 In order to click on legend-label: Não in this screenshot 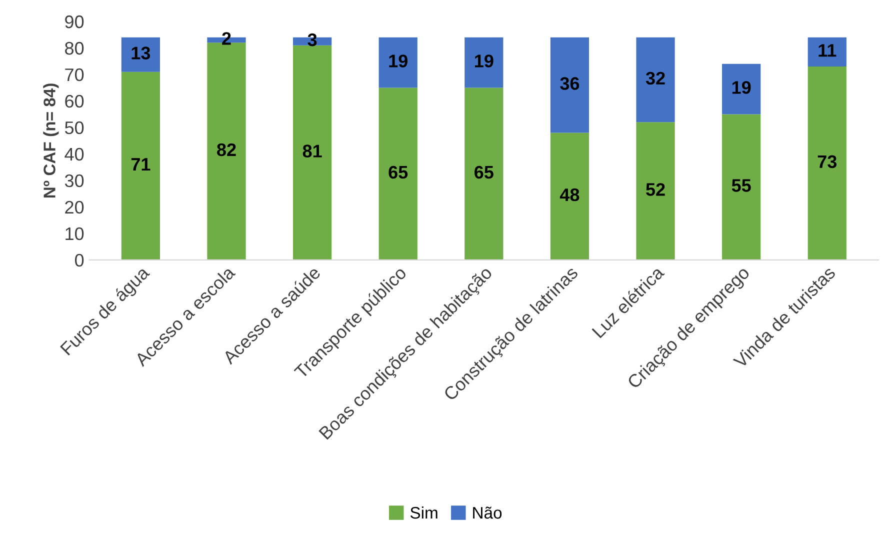, I will do `click(487, 512)`.